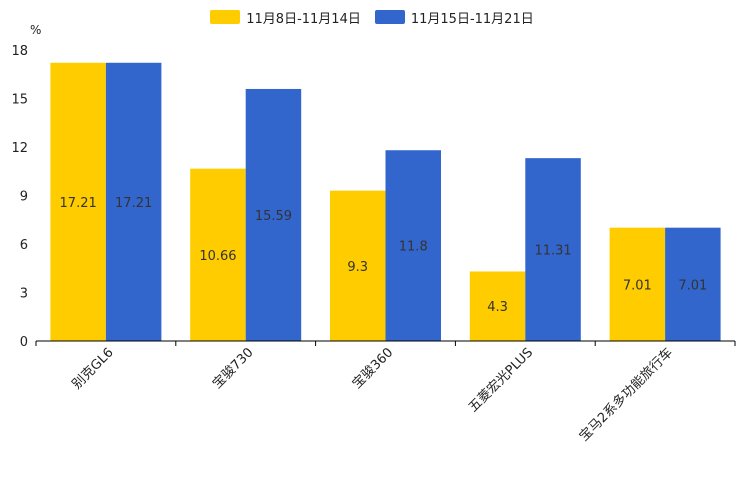  Describe the element at coordinates (303, 19) in the screenshot. I see `legend-label-series-1: 11月8日-11月14日` at that location.